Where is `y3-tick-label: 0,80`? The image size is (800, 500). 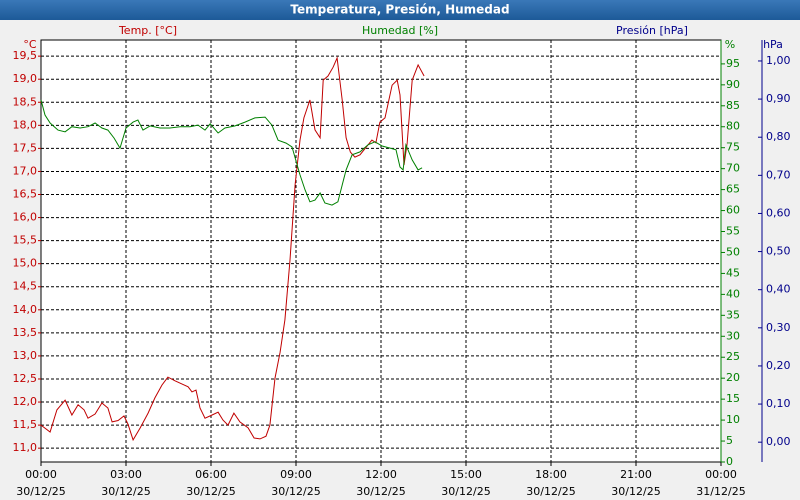 y3-tick-label: 0,80 is located at coordinates (778, 136).